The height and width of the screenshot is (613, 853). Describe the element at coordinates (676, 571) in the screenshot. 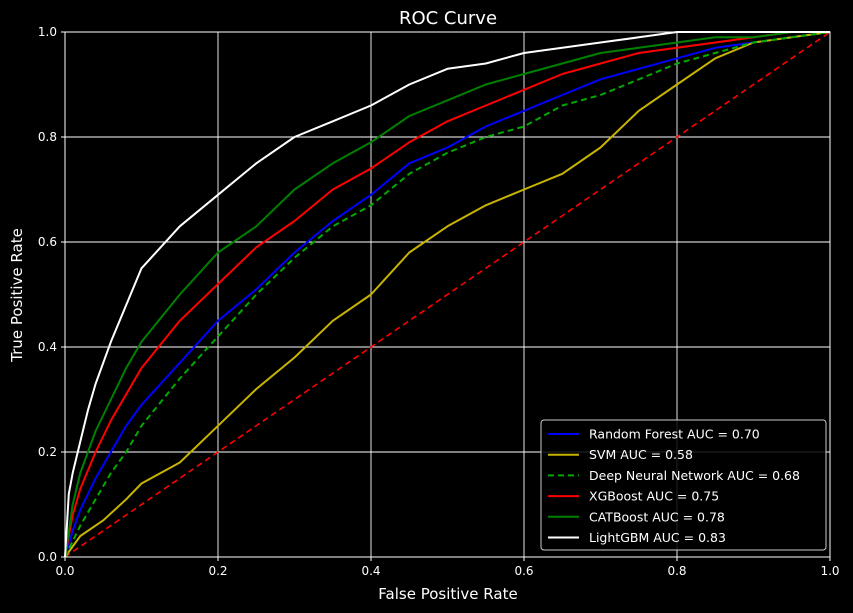

I see `x-tick-label: 0.8` at that location.